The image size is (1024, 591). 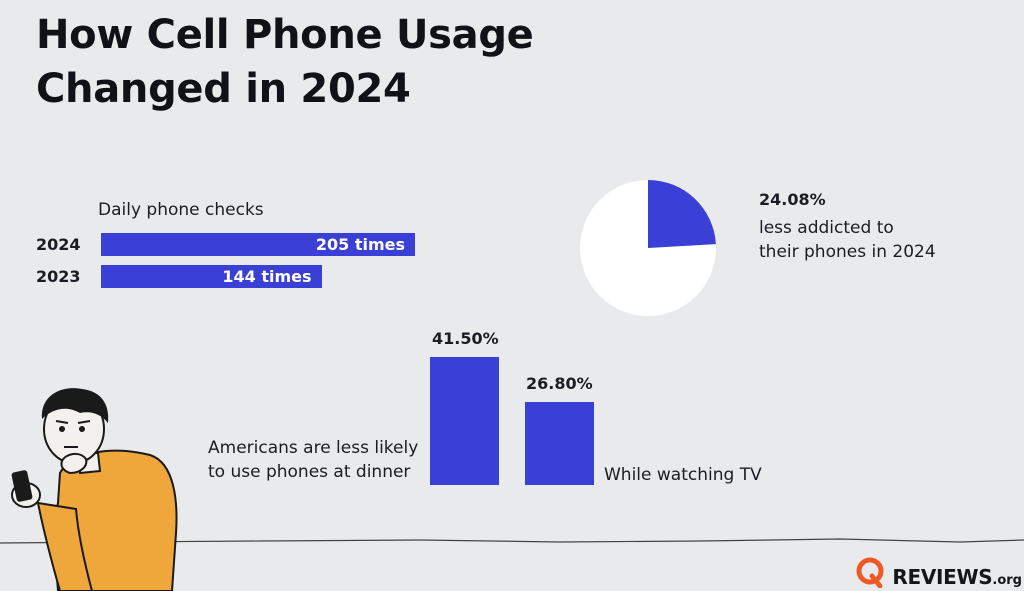 I want to click on year-label-2023: 2023, so click(x=58, y=276).